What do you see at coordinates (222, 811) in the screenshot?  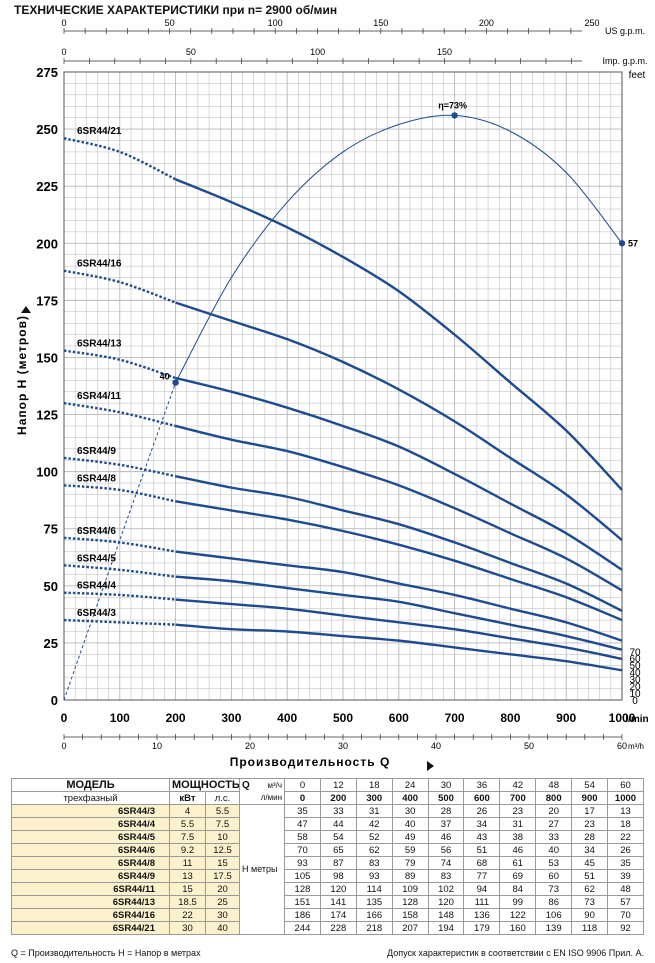 I see `hp-cell: 5.5` at bounding box center [222, 811].